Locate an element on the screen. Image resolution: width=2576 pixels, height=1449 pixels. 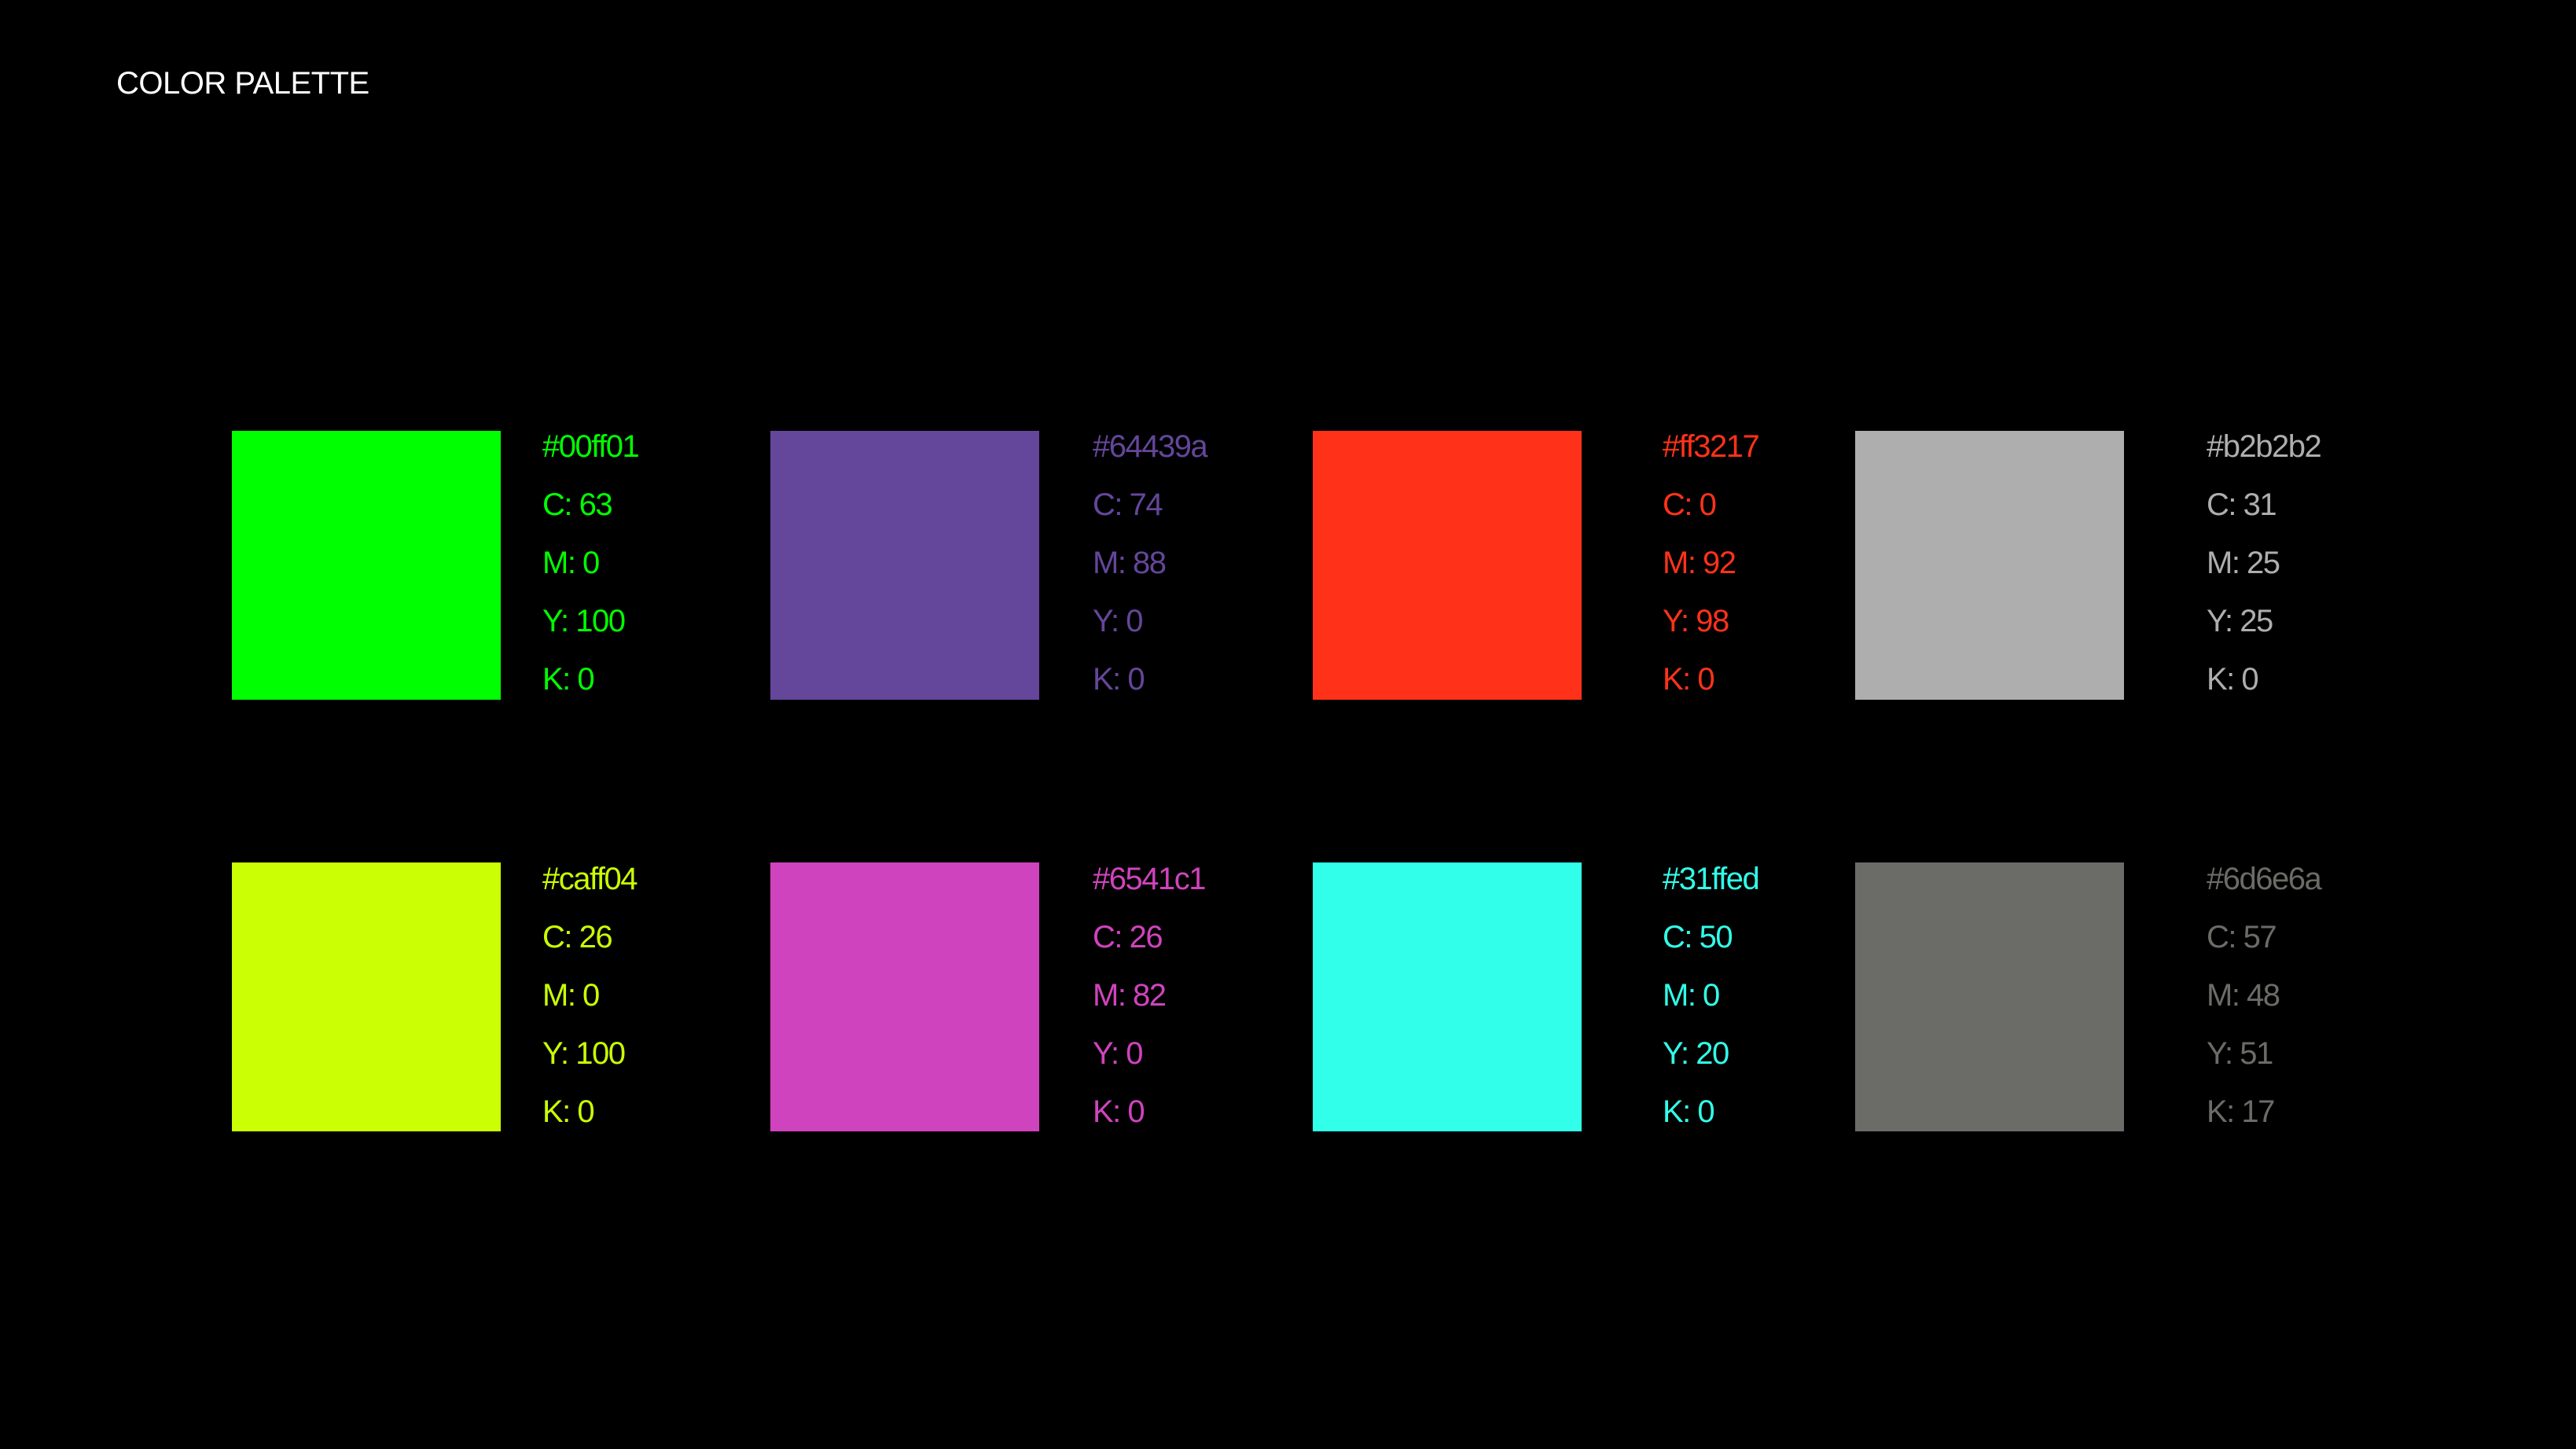
color-info: #64439a C: 74 M: 88 Y: 0 K: 0 is located at coordinates (1150, 575).